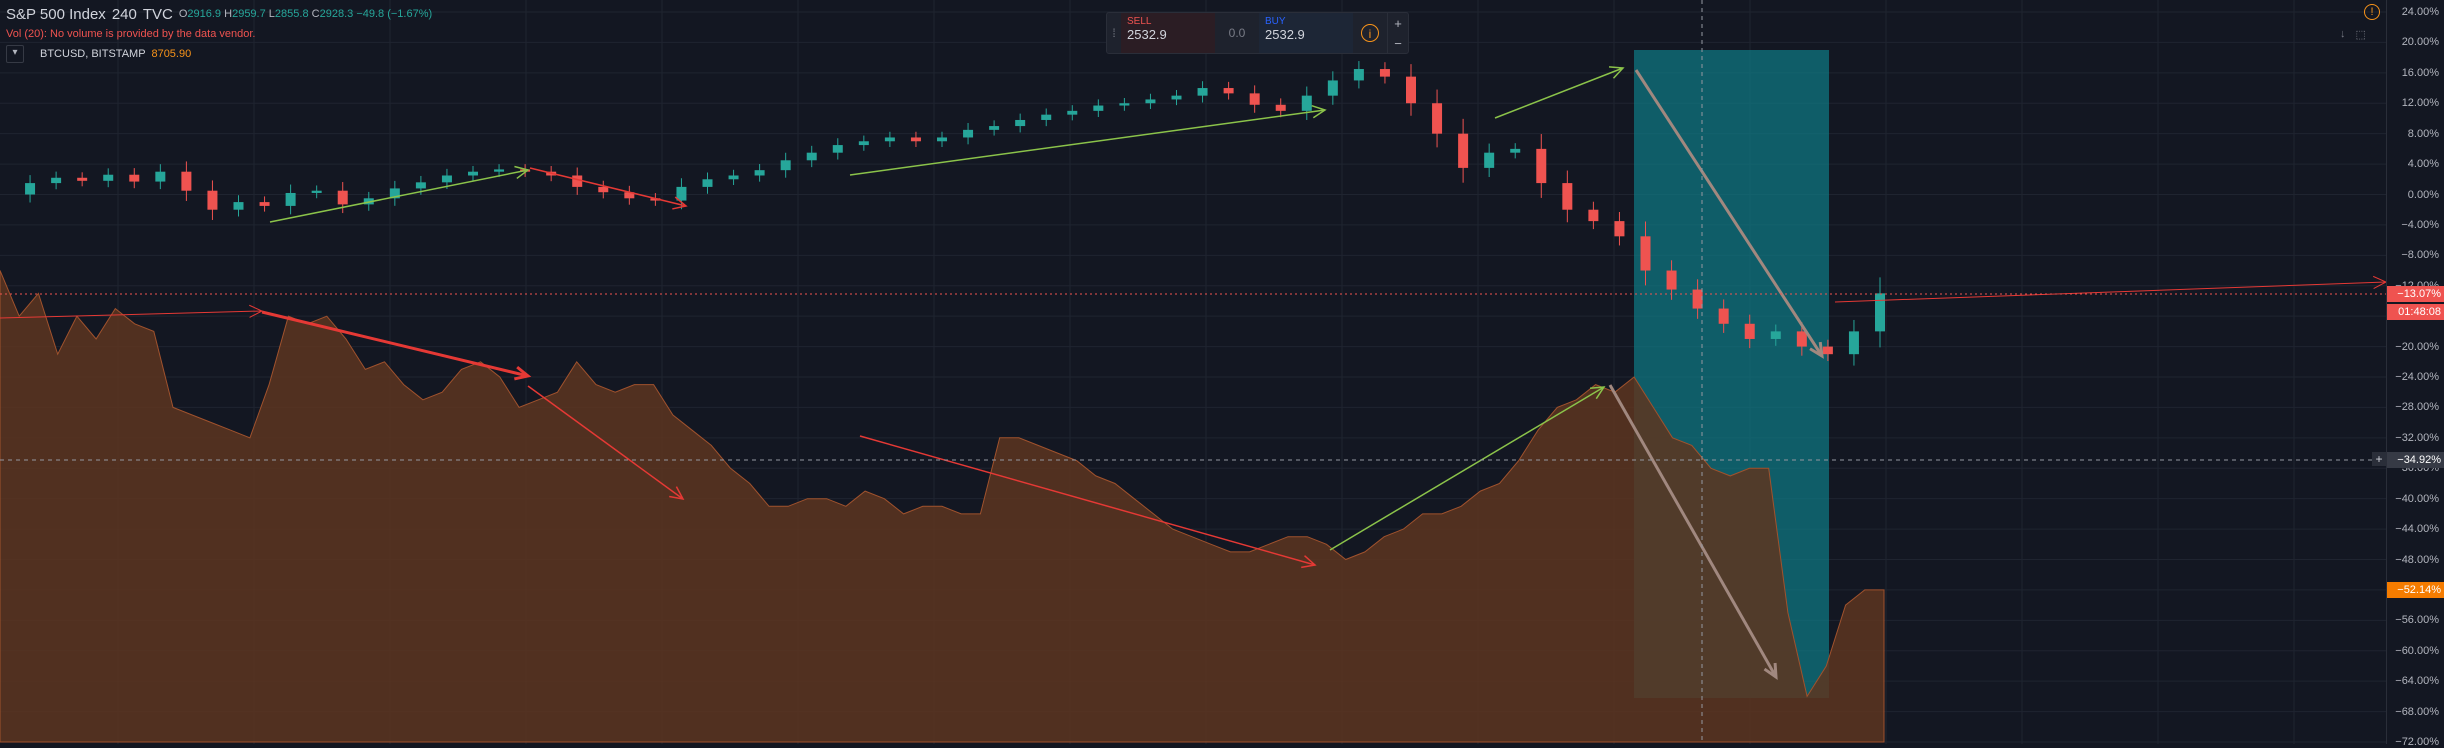 This screenshot has width=2444, height=748. I want to click on price-axis-tick: −32.00%, so click(2417, 437).